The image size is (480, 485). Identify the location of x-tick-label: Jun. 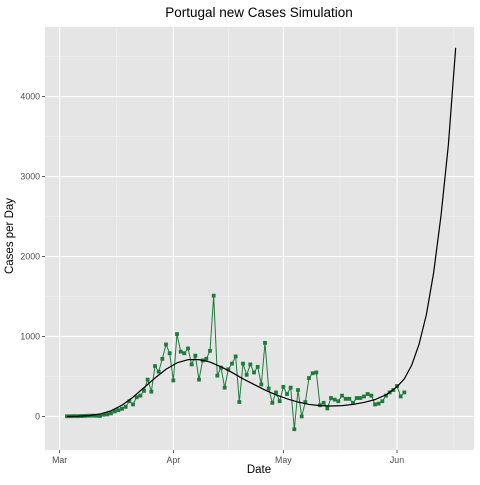
(397, 460).